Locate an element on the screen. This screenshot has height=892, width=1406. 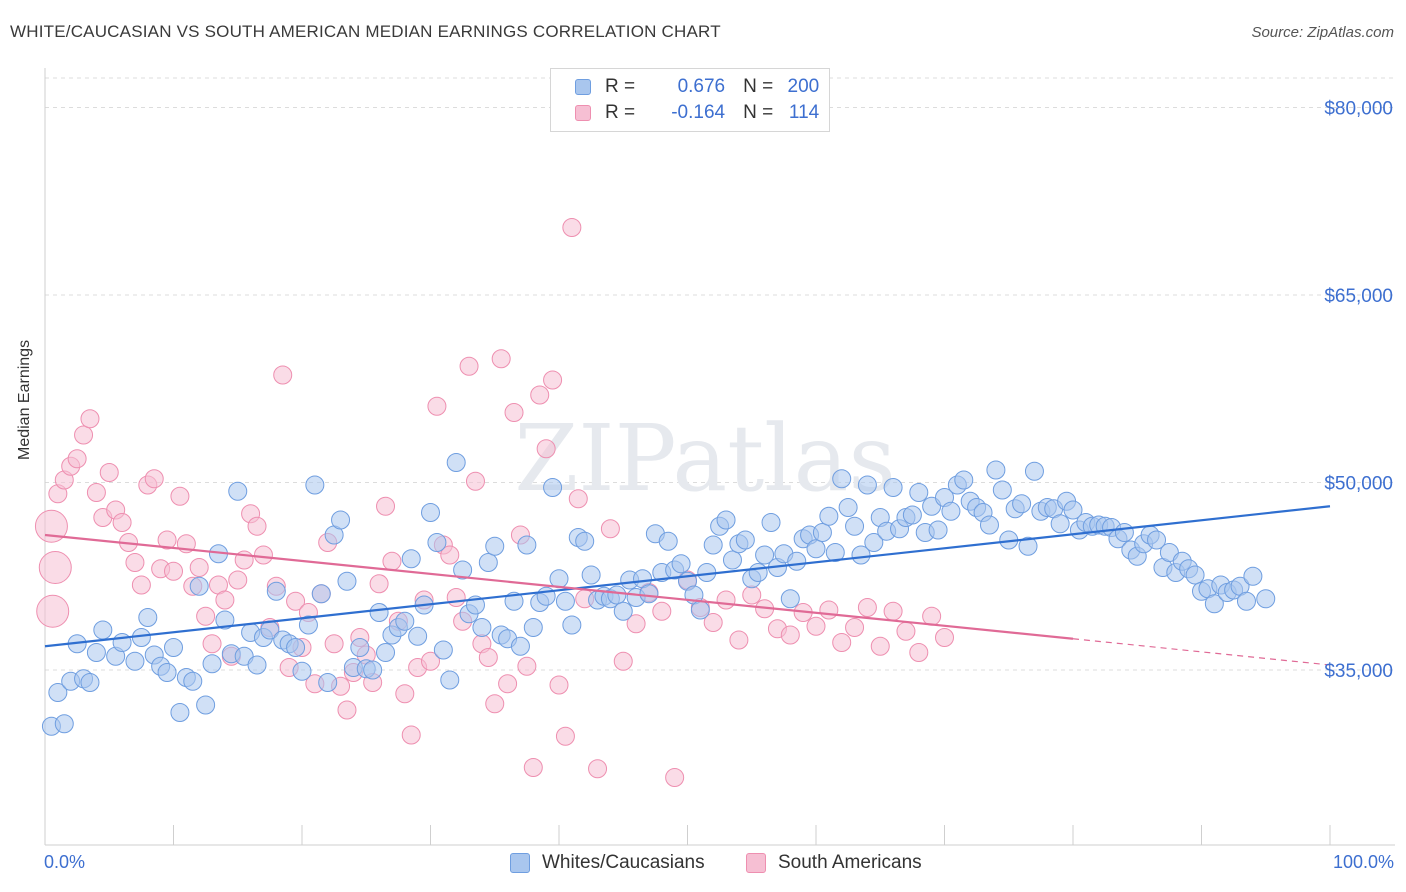
legend-r-value: 0.676 is located at coordinates (701, 86).